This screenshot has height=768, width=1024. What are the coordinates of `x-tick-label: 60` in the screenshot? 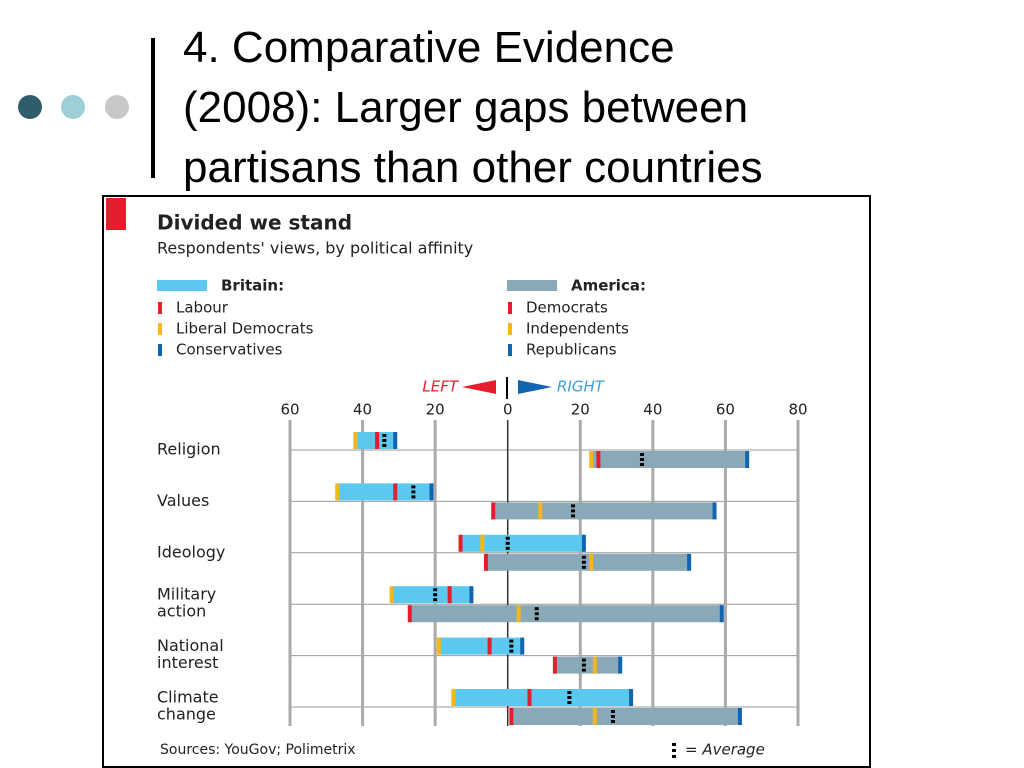 It's located at (289, 410).